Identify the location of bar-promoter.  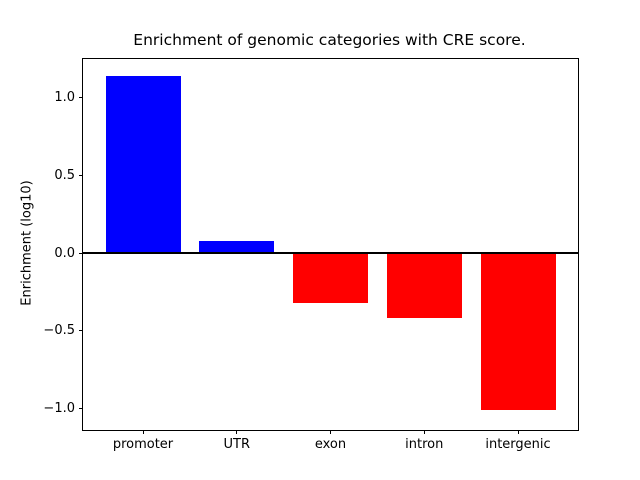
(143, 165).